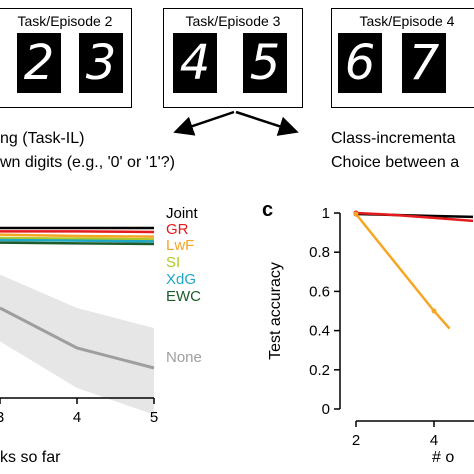  I want to click on series-line-gr, so click(77, 232).